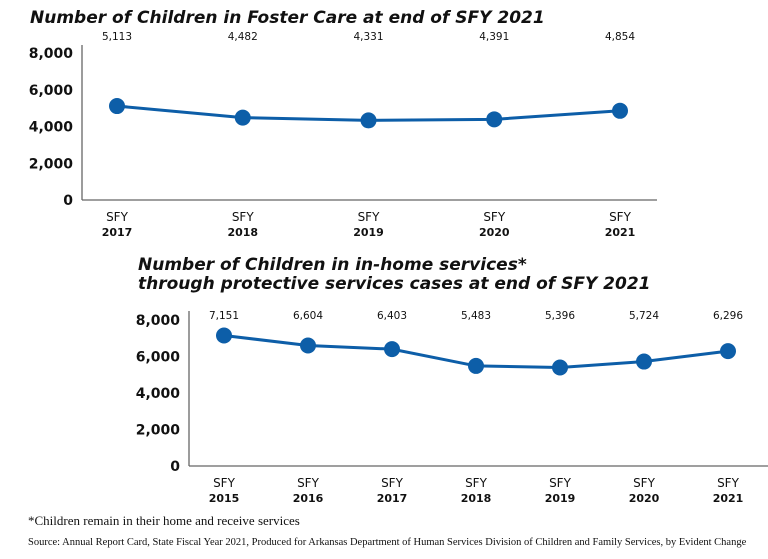 The height and width of the screenshot is (559, 768). What do you see at coordinates (494, 37) in the screenshot?
I see `chart1-data-label: 4,391` at bounding box center [494, 37].